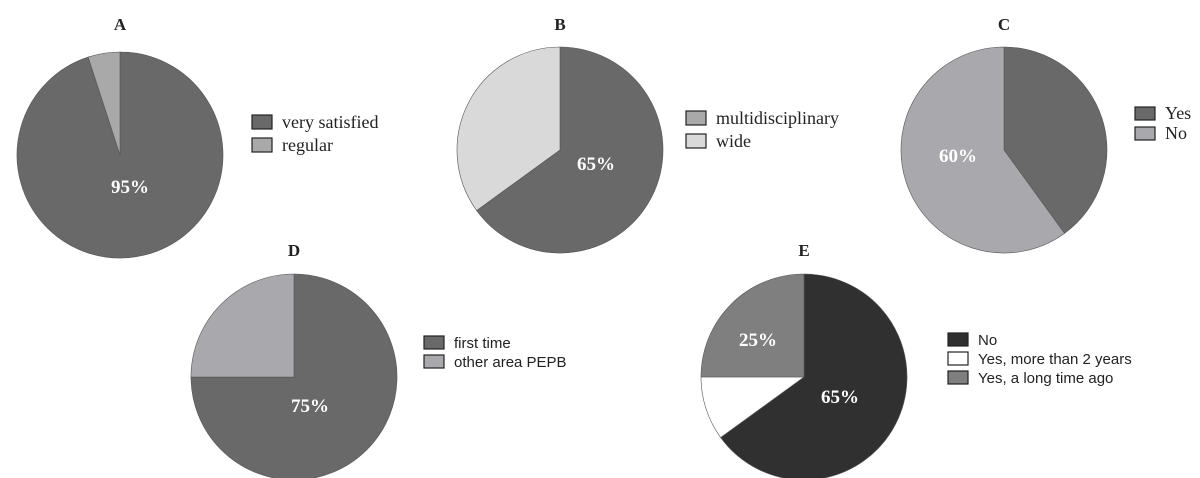 The image size is (1200, 478). Describe the element at coordinates (120, 24) in the screenshot. I see `chart-title: A` at that location.